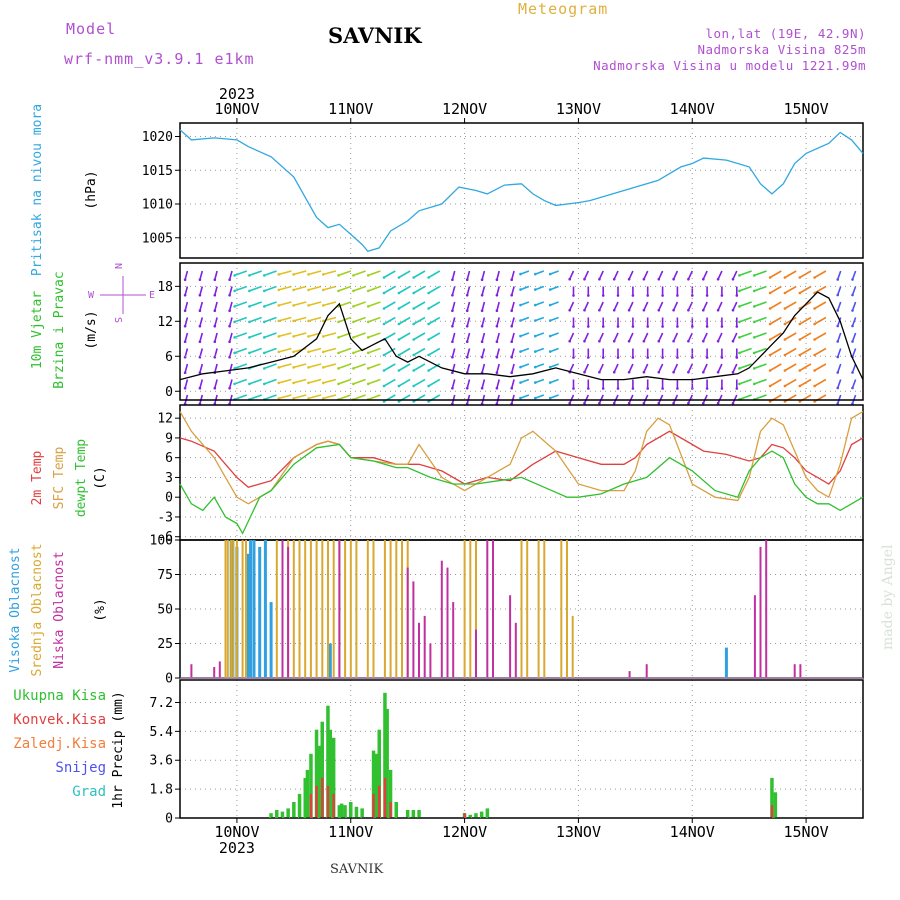  Describe the element at coordinates (578, 832) in the screenshot. I see `day-label-bottom: 13NOV` at that location.